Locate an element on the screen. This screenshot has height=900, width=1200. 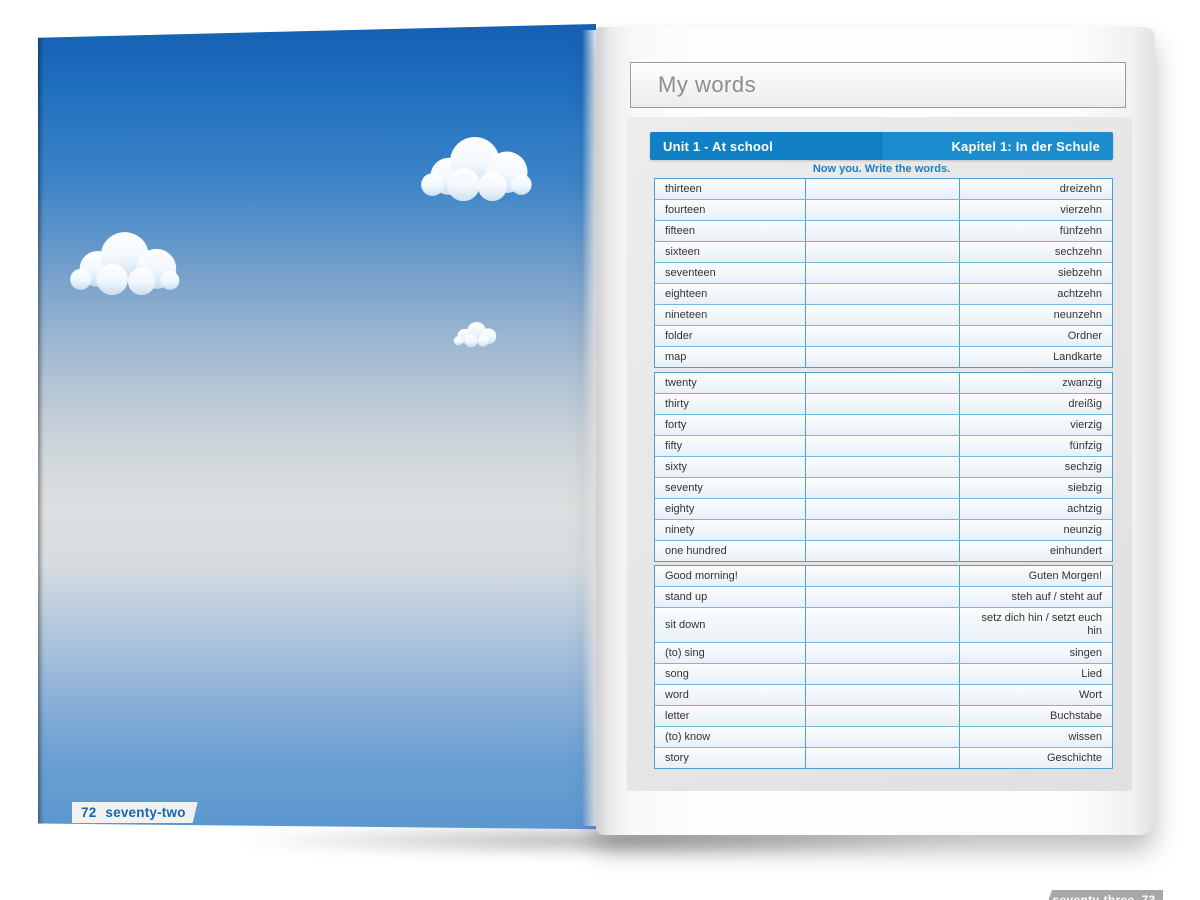
english-term: seventeen is located at coordinates (730, 273).